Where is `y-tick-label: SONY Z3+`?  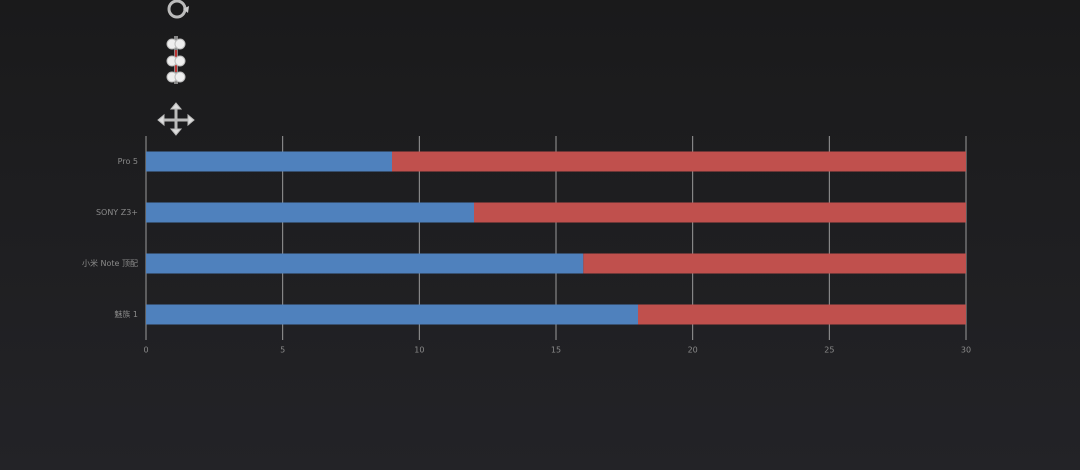 y-tick-label: SONY Z3+ is located at coordinates (117, 212).